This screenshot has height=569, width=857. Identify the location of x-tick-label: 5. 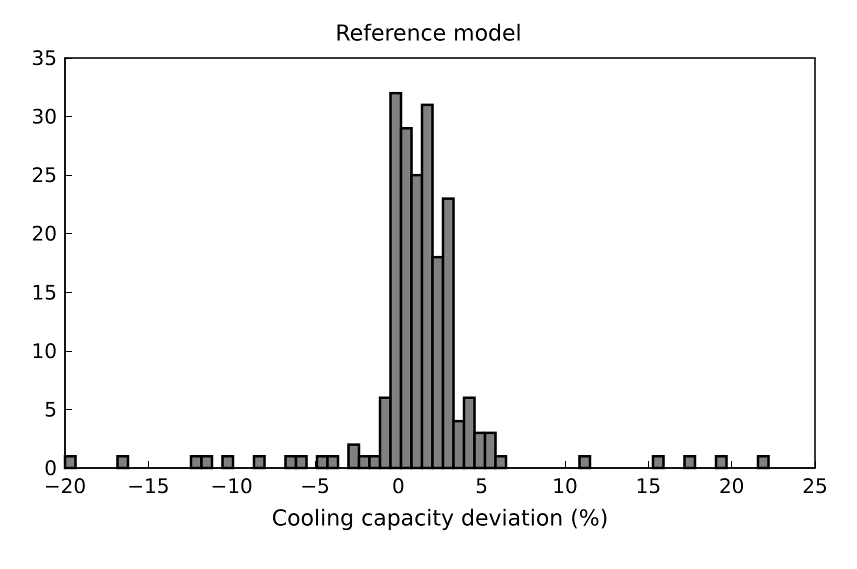
(481, 486).